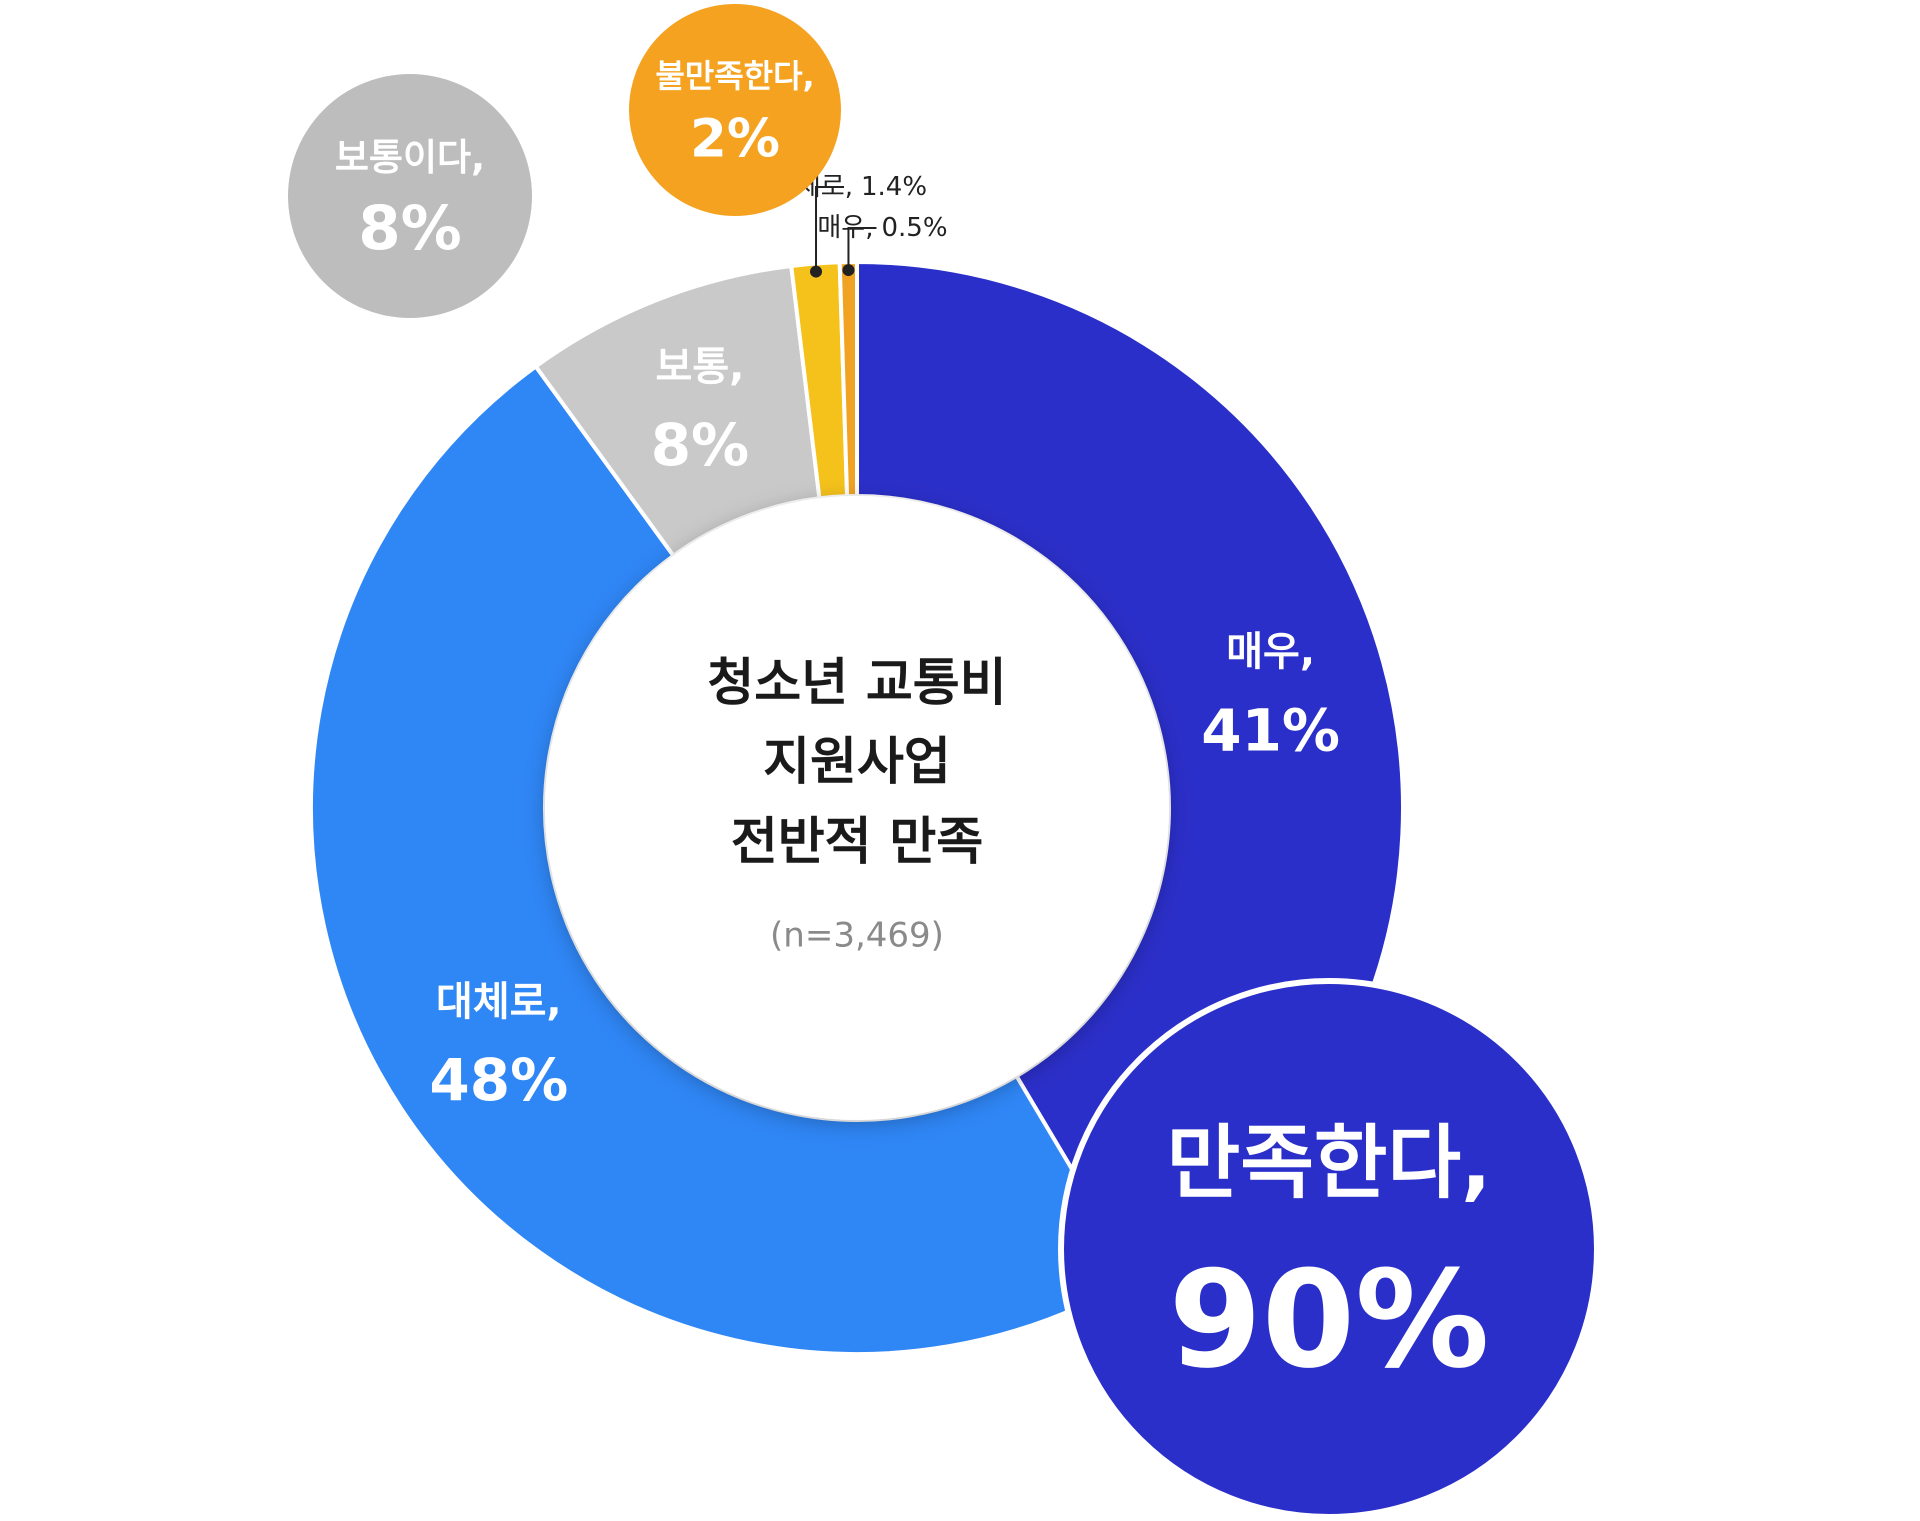 The height and width of the screenshot is (1521, 1920). What do you see at coordinates (857, 936) in the screenshot?
I see `chart-subtitle: (n=3,469)` at bounding box center [857, 936].